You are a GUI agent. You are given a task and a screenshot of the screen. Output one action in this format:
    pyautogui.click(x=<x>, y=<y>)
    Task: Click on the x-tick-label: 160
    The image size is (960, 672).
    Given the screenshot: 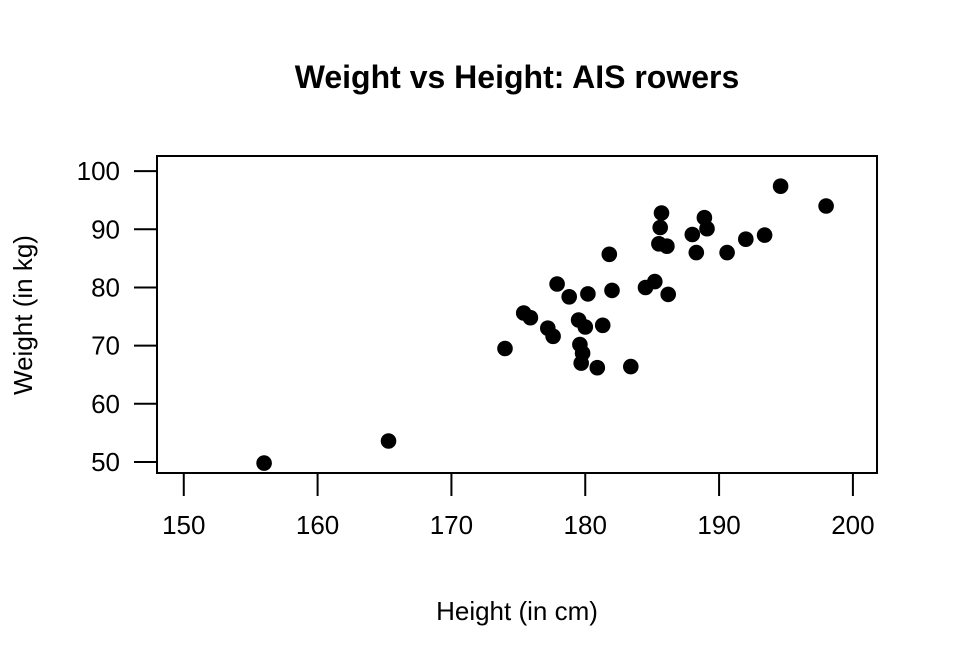 What is the action you would take?
    pyautogui.click(x=317, y=525)
    